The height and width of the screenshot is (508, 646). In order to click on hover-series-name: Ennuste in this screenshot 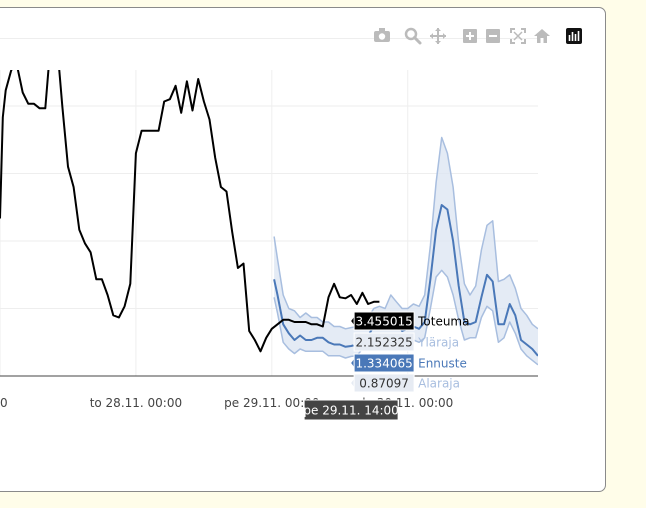, I will do `click(442, 364)`.